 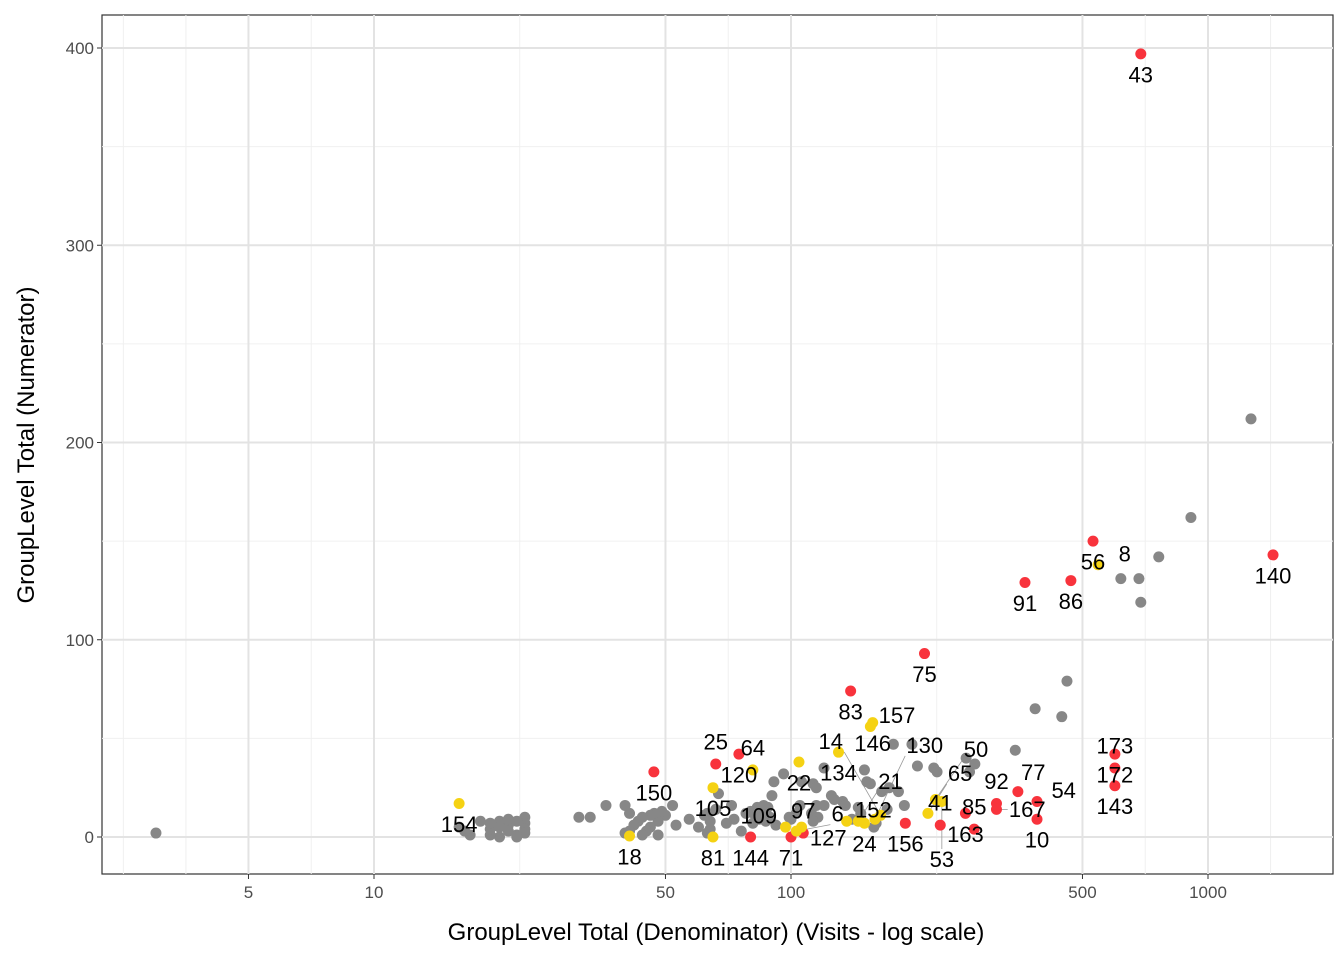 I want to click on point-label: 127, so click(x=828, y=838).